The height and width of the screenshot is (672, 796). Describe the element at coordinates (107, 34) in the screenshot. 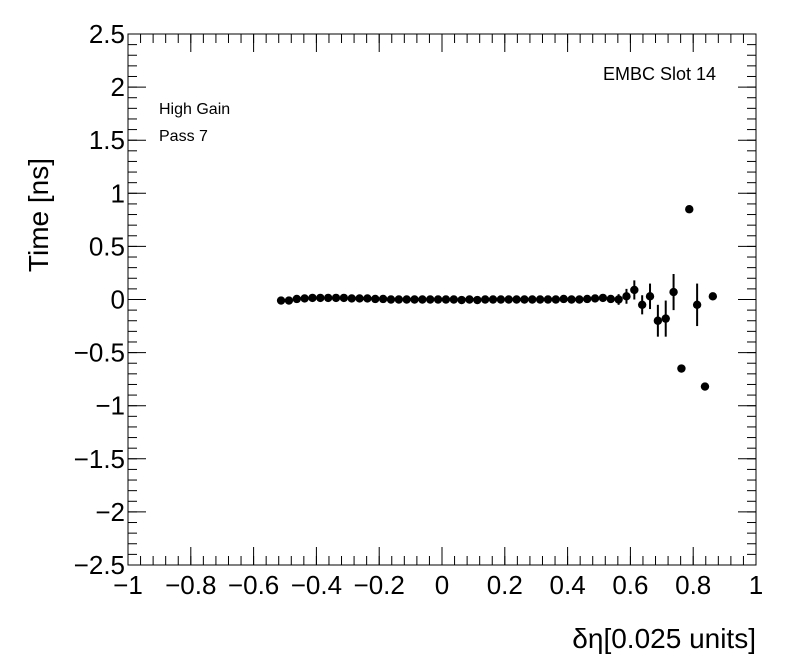

I see `y-tick-label: 2.5` at that location.